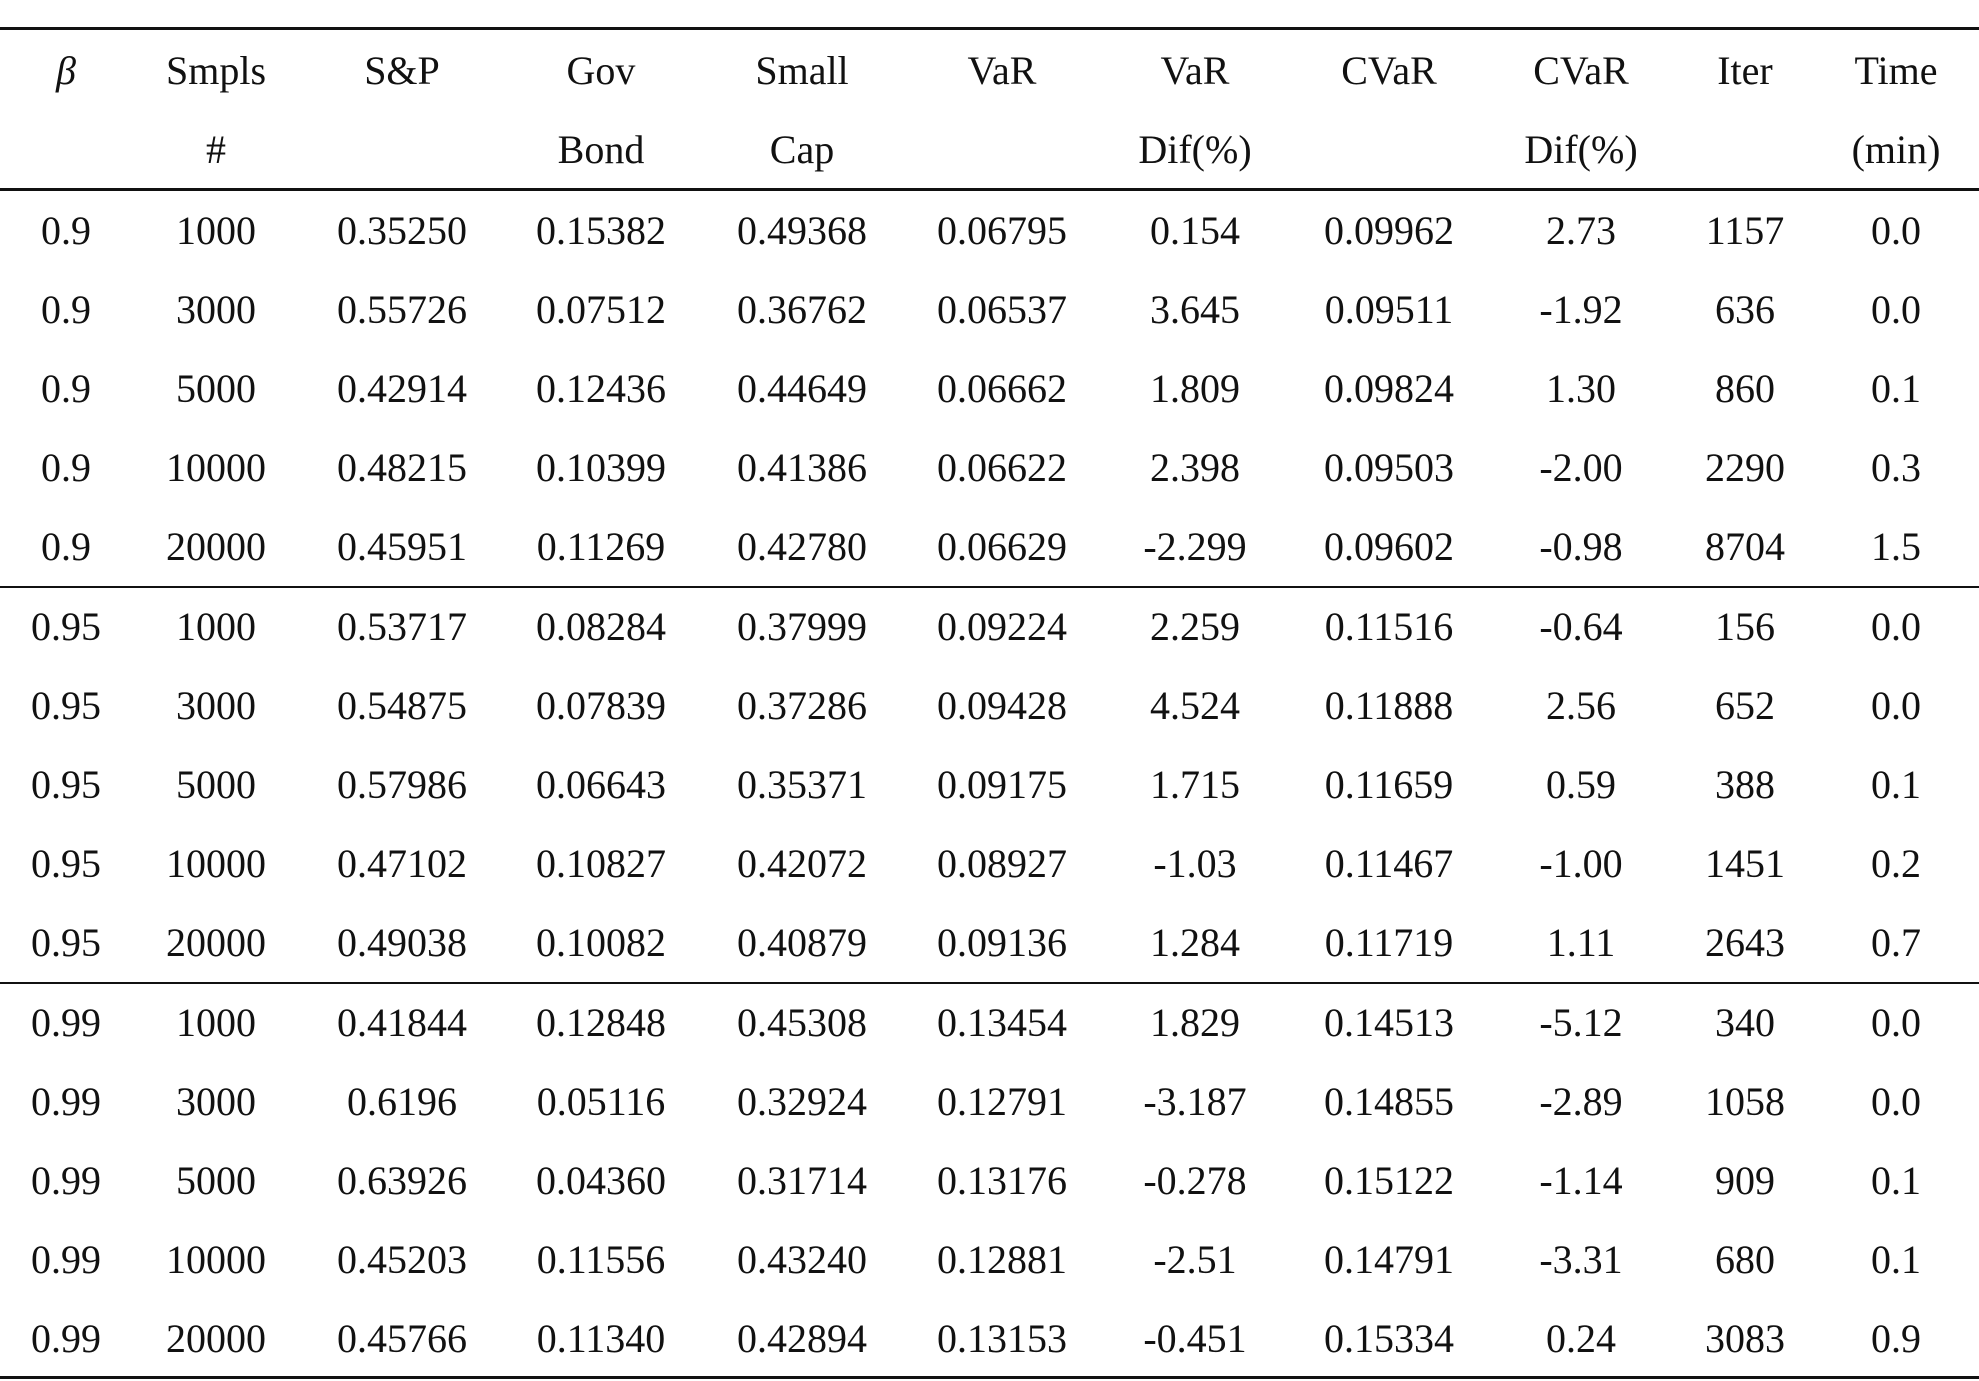  Describe the element at coordinates (802, 1338) in the screenshot. I see `table-cell: 0.42894` at that location.